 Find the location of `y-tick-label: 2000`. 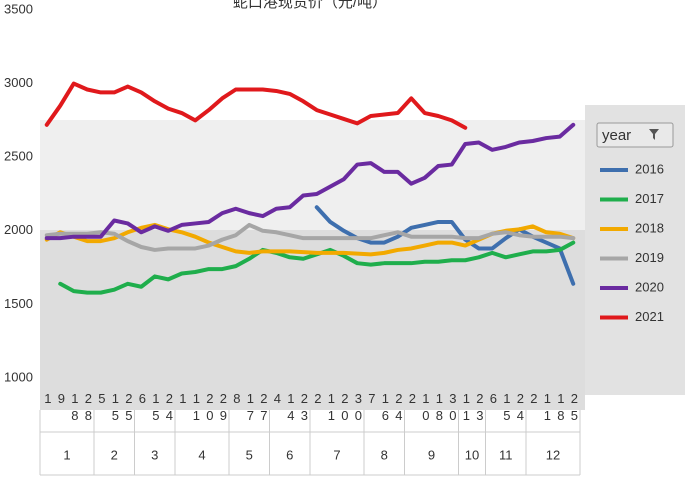

y-tick-label: 2000 is located at coordinates (18, 229).